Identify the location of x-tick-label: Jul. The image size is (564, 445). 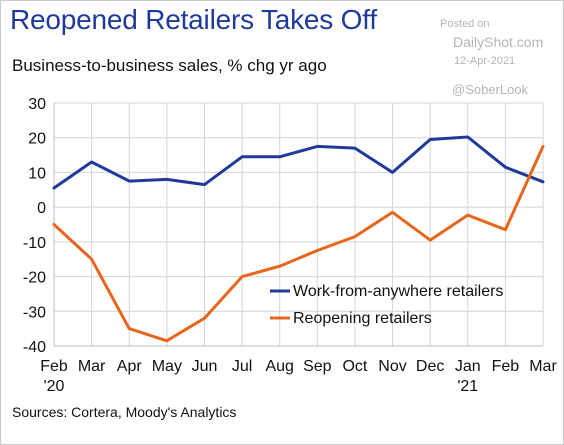
(242, 366).